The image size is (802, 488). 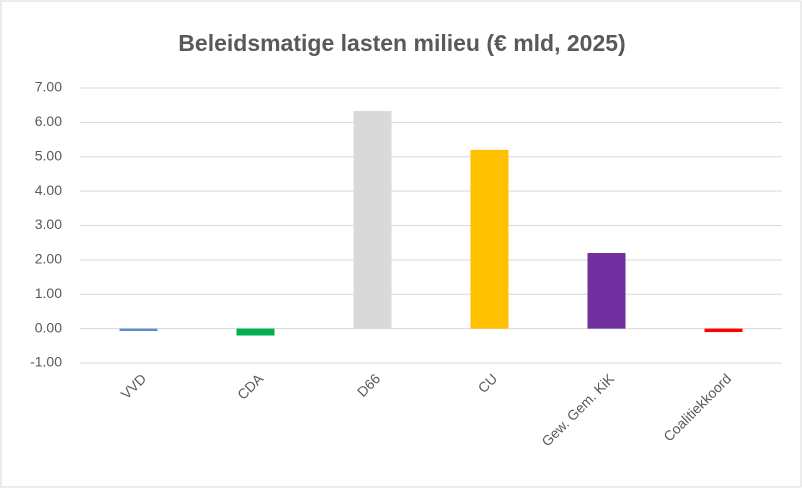 I want to click on y-tick-label: 5.00, so click(x=48, y=155).